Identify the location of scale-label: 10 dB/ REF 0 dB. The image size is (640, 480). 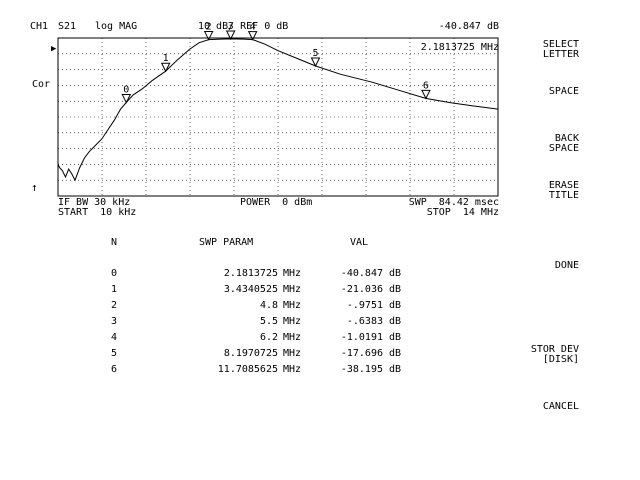
(243, 26).